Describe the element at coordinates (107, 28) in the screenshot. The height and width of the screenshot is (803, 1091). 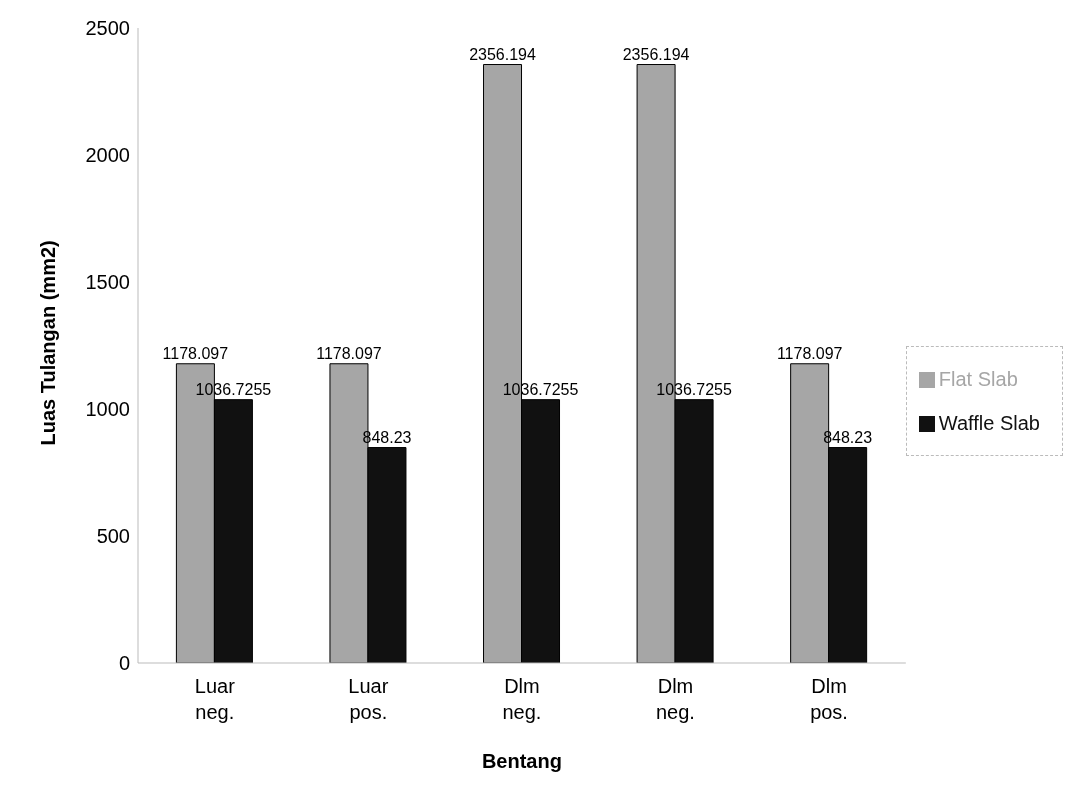
I see `y-tick-label: 2500` at that location.